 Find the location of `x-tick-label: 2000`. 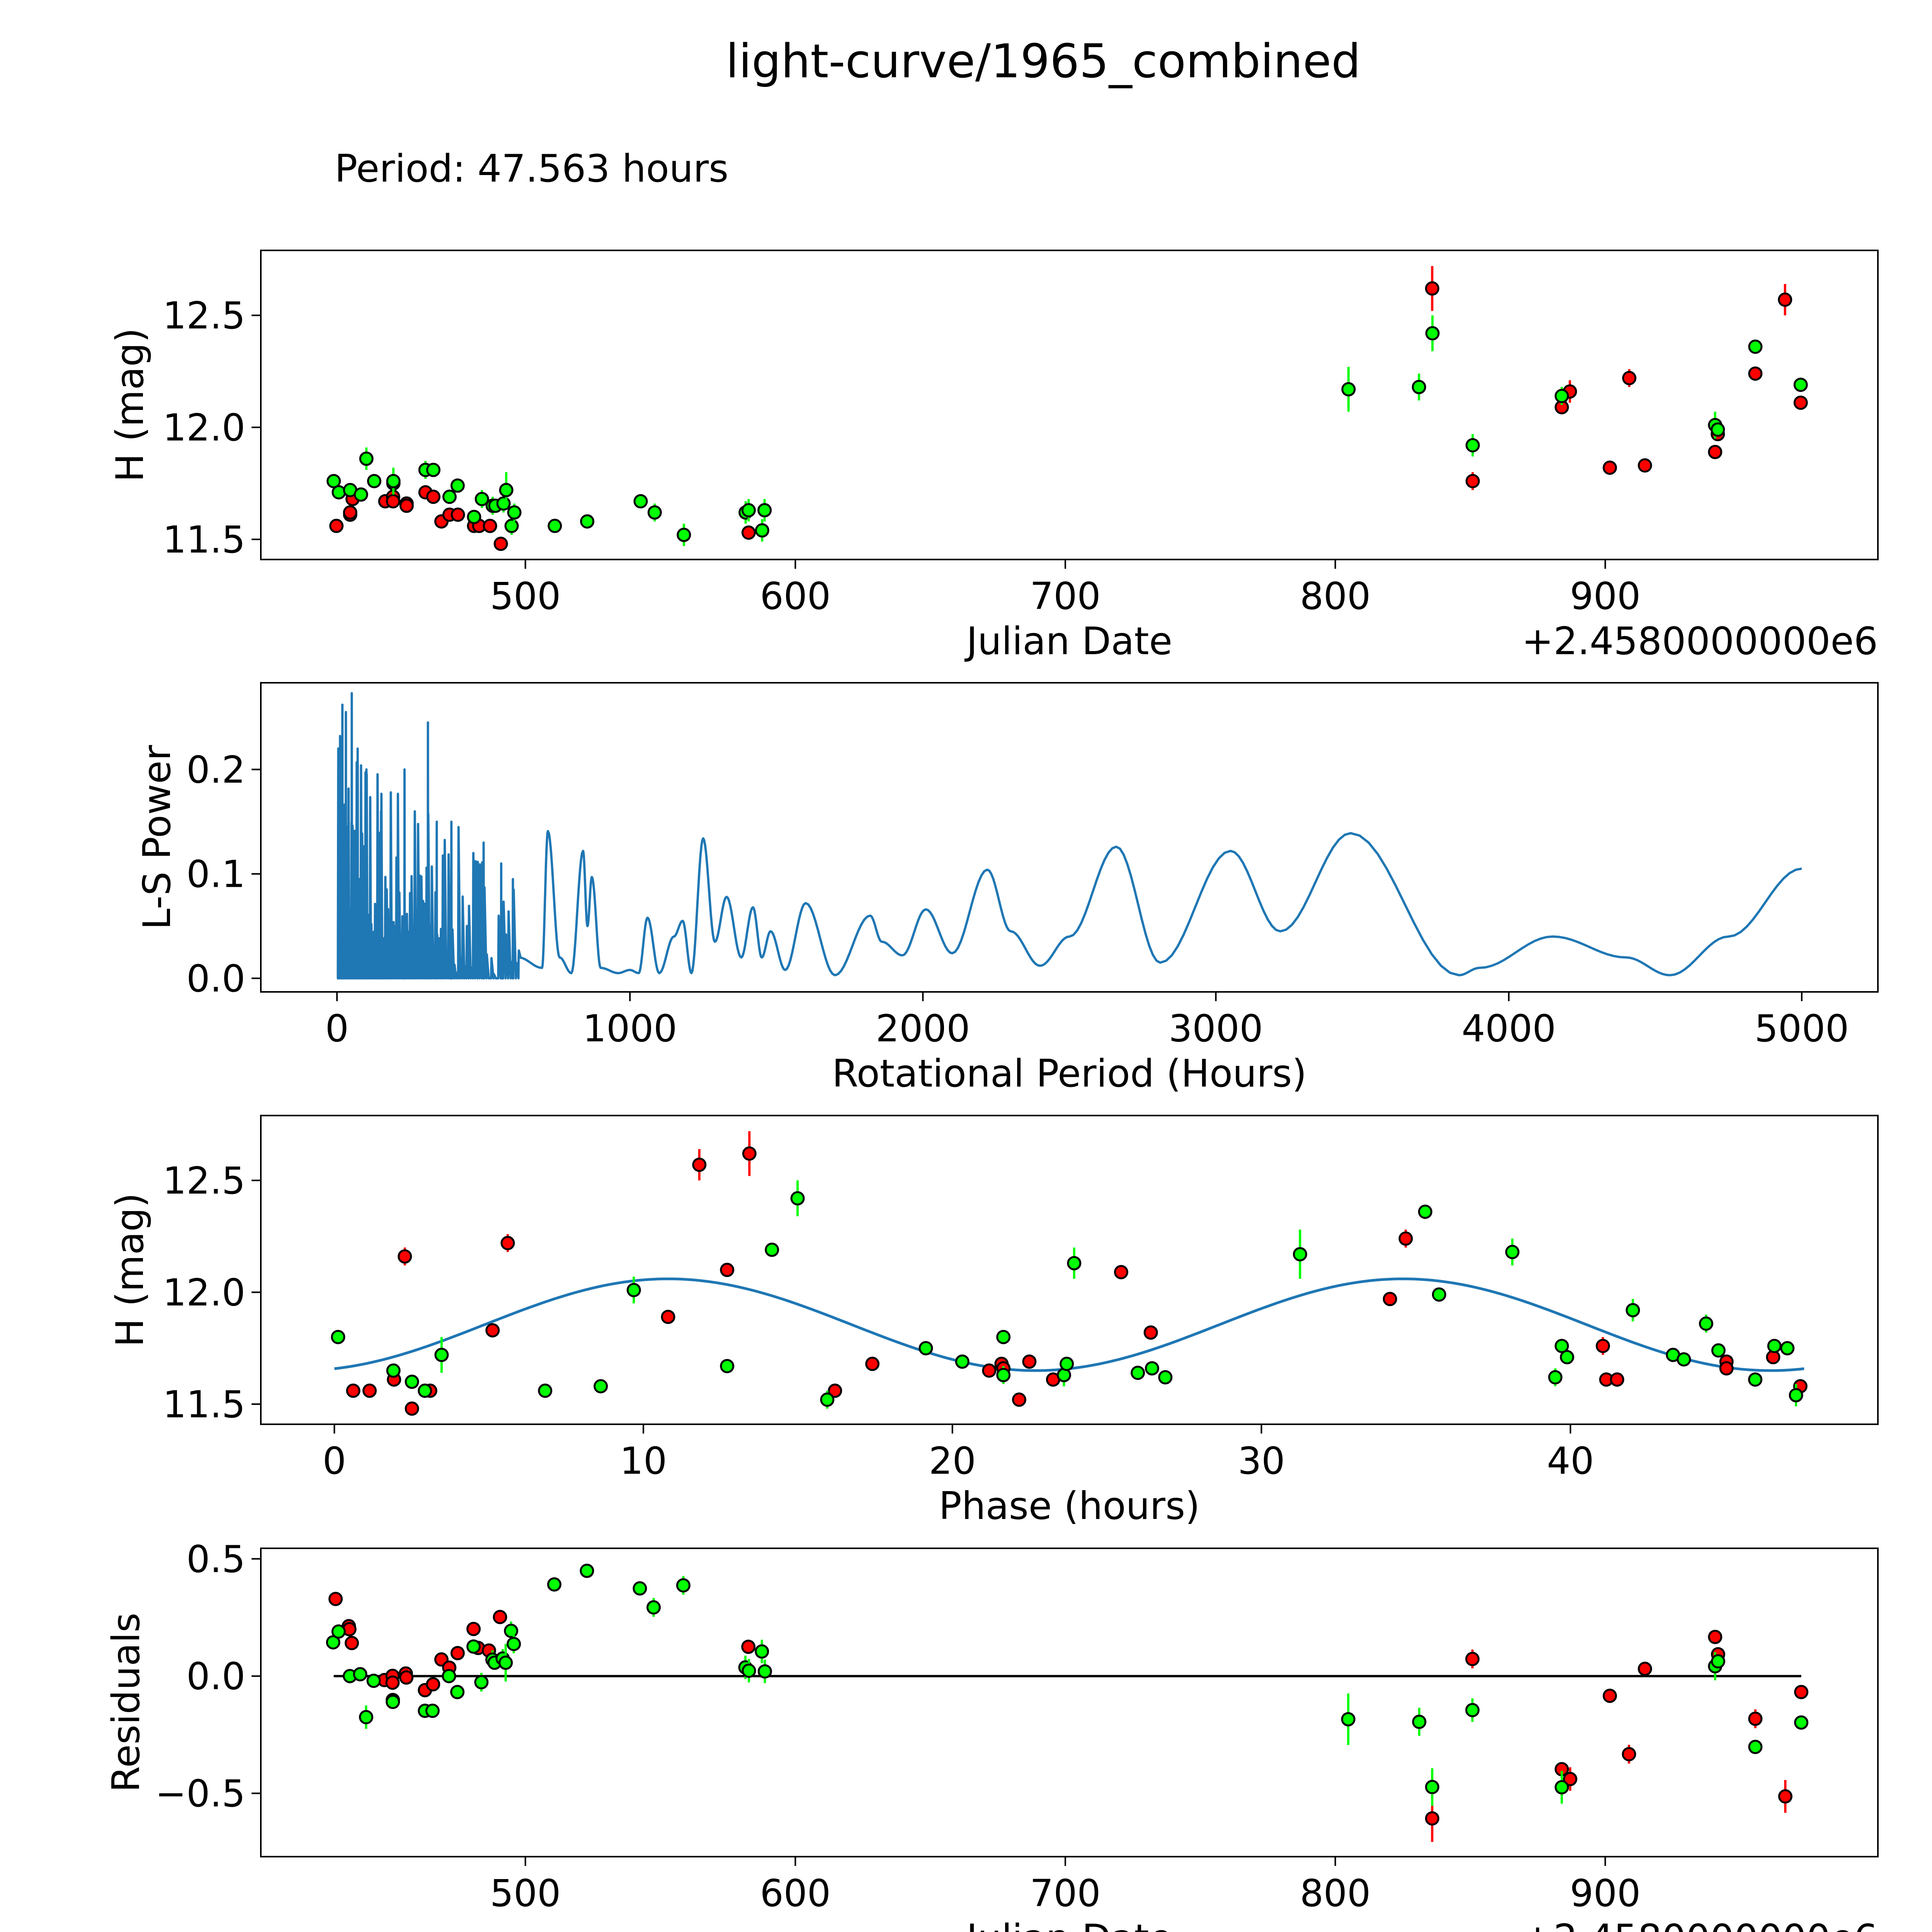

x-tick-label: 2000 is located at coordinates (923, 1028).